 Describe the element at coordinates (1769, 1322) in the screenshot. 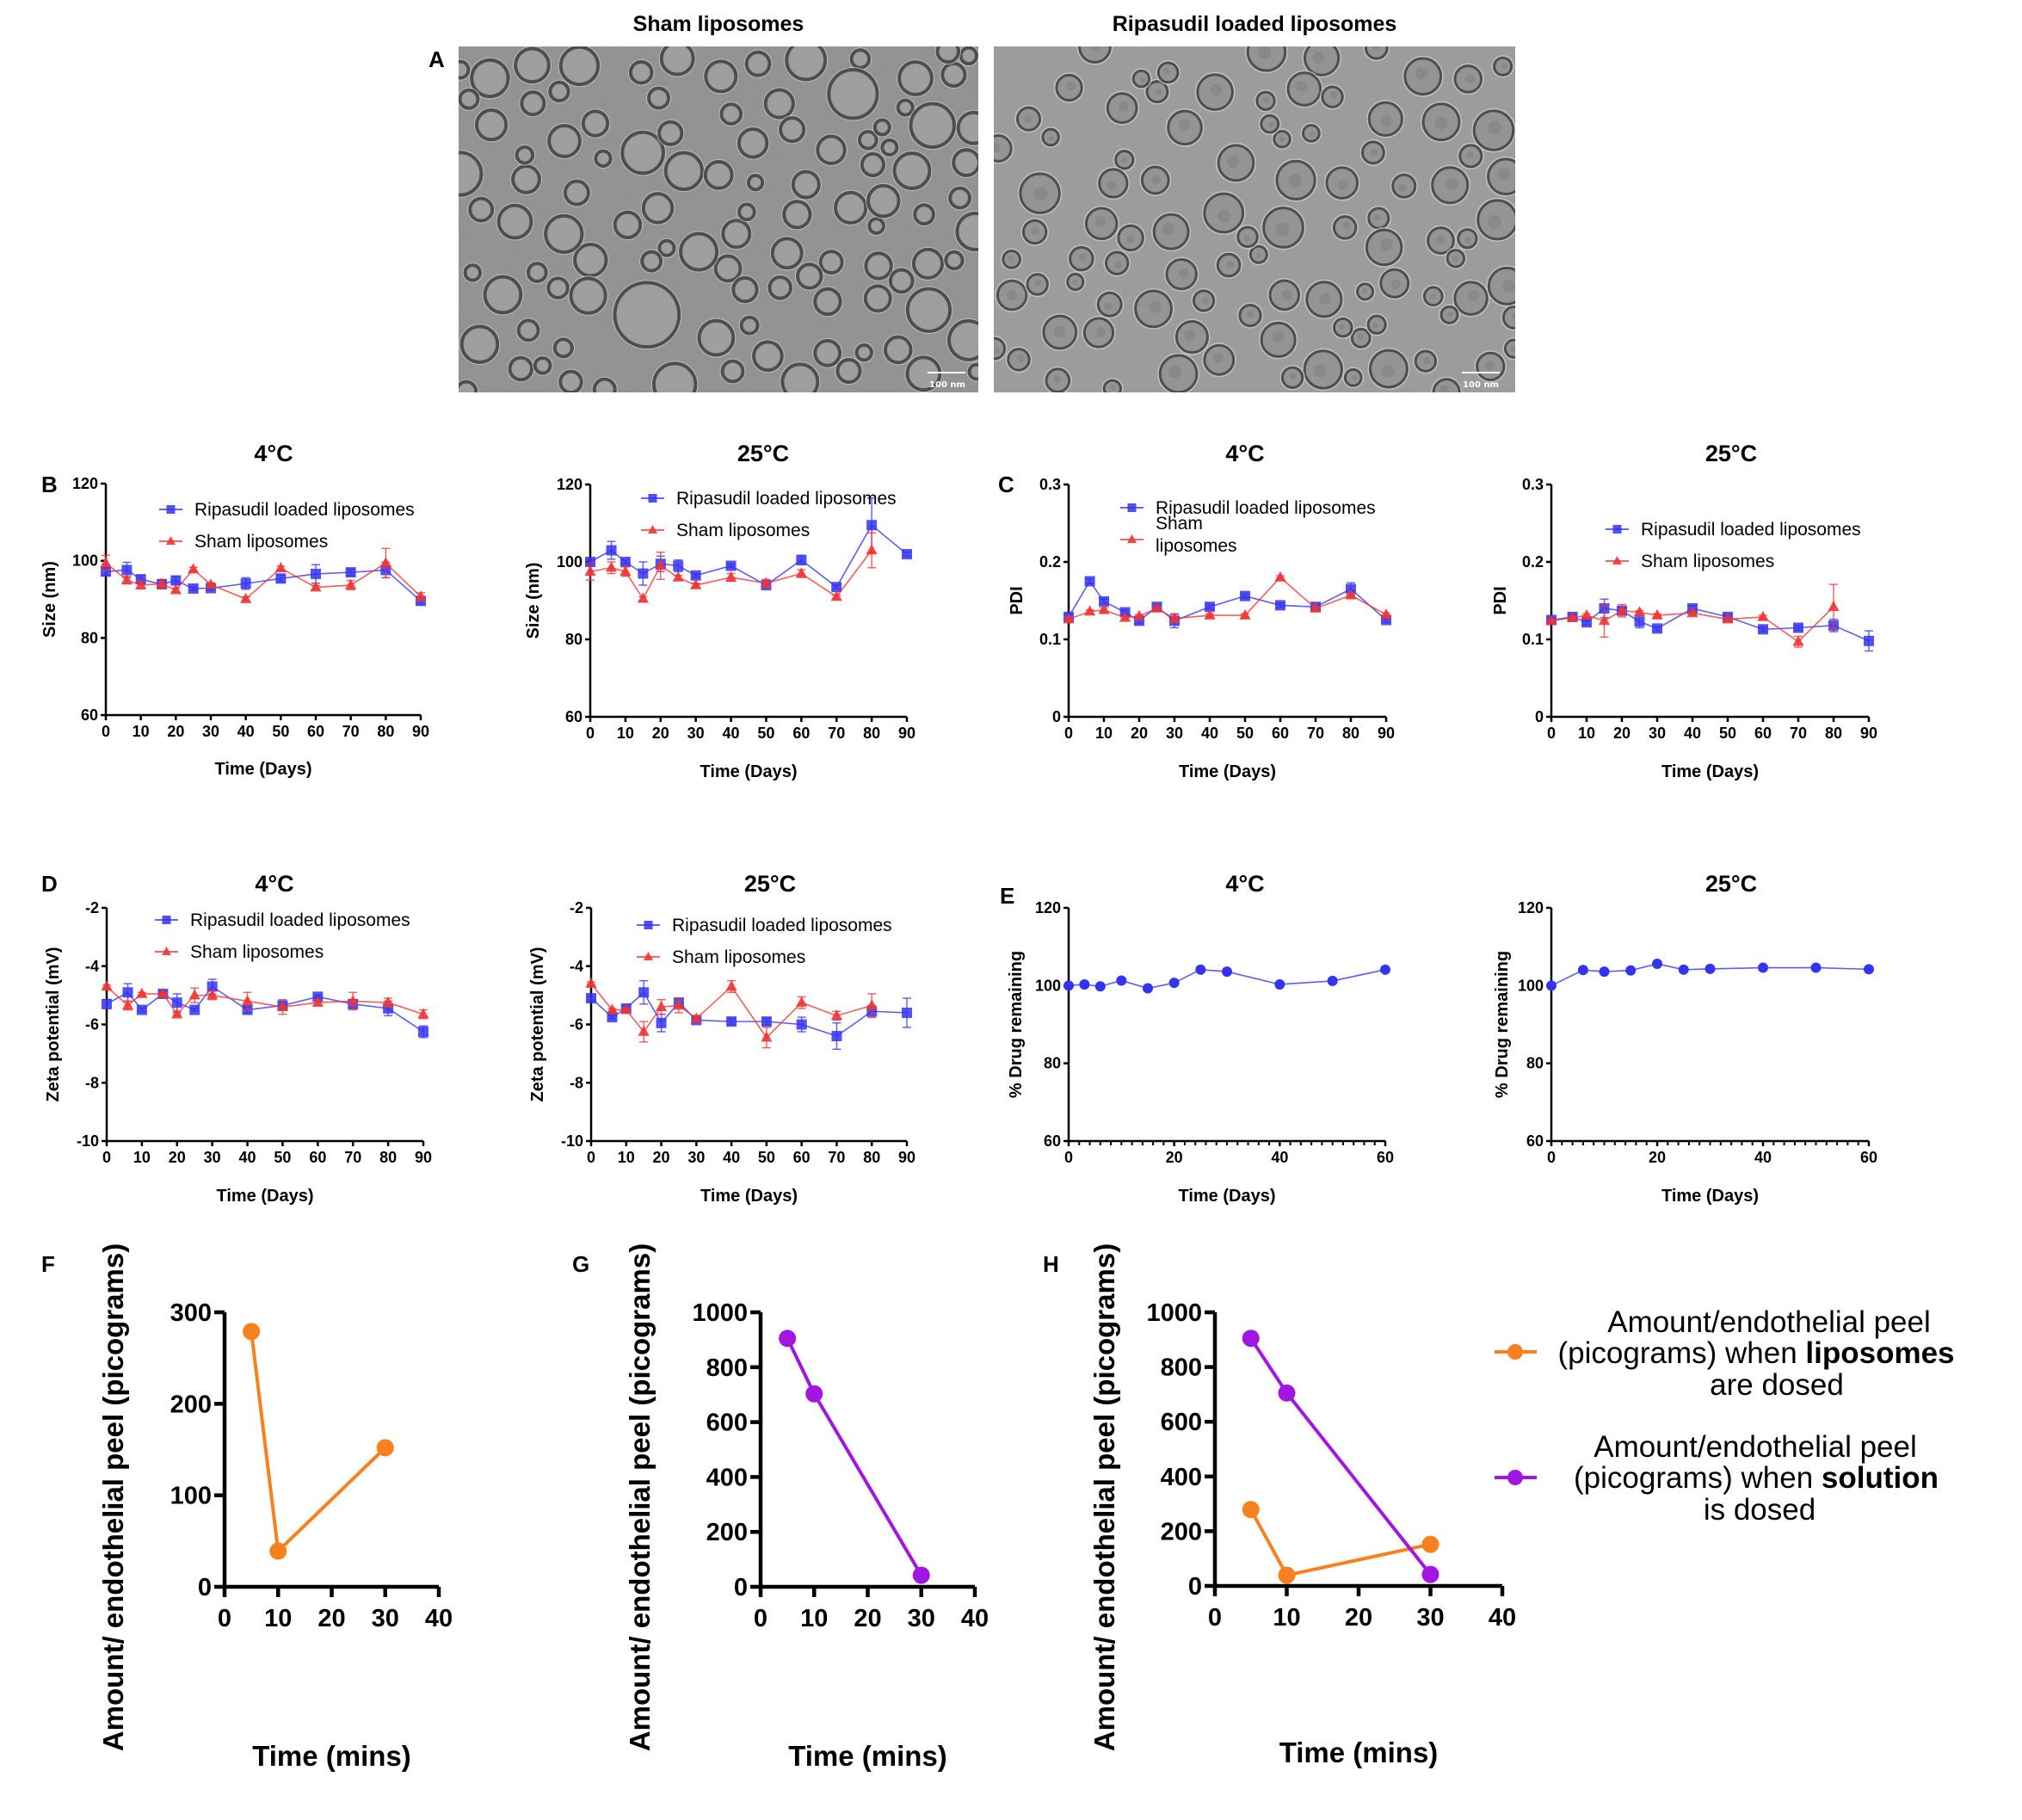

I see `legend-text-liposomes-line1: Amount/endothelial peel` at that location.